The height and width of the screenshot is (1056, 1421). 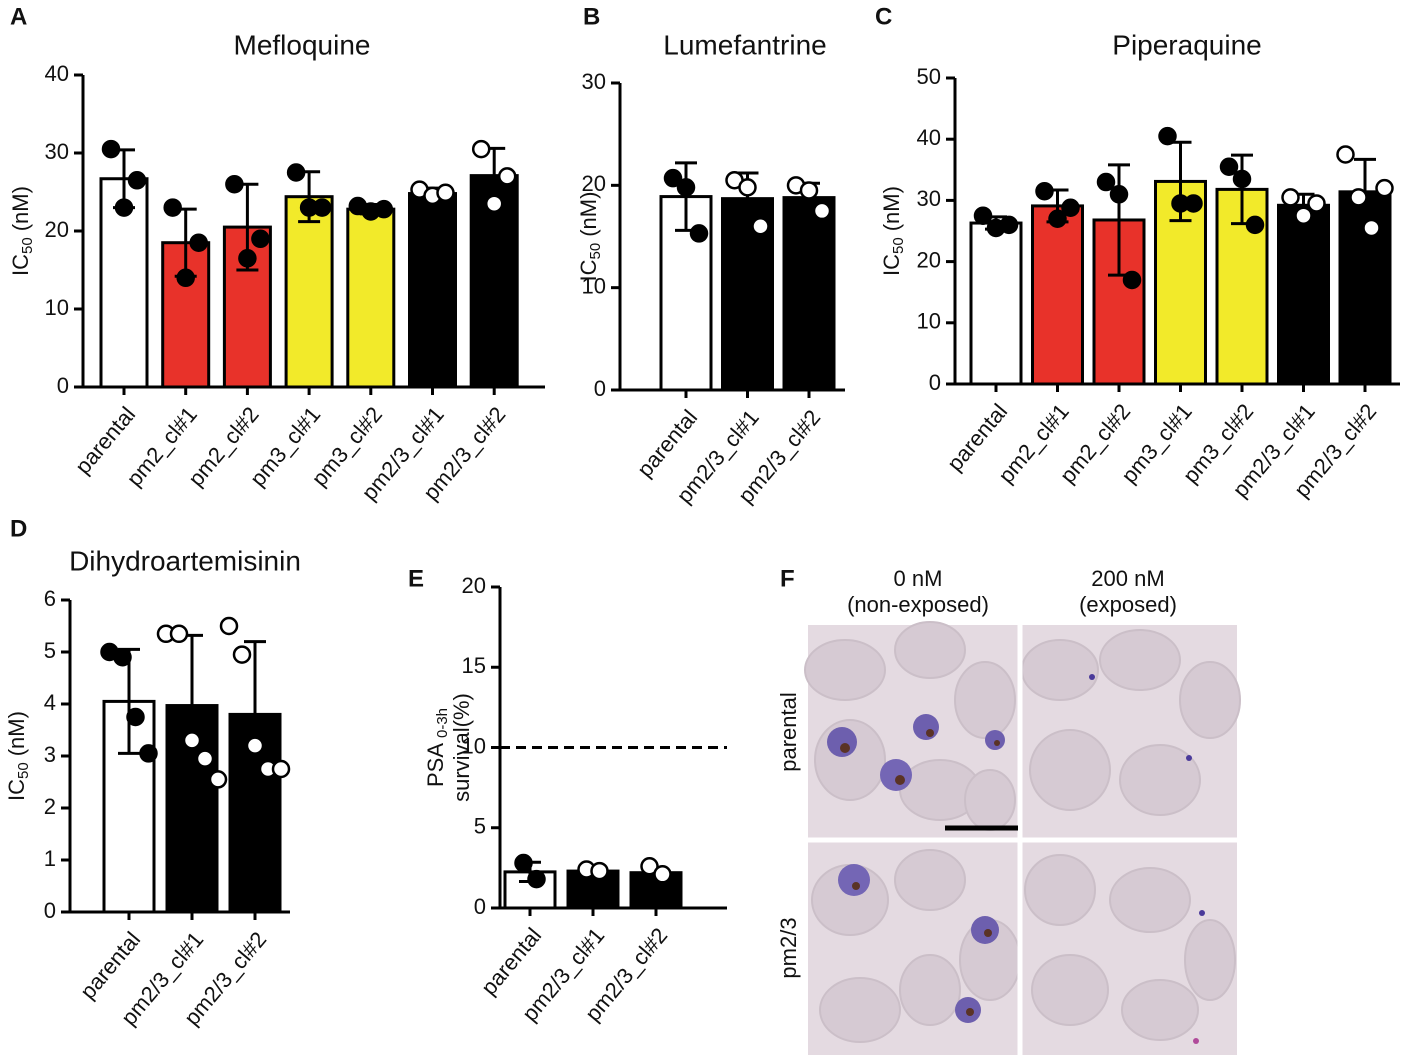 I want to click on y-axis-label-sub: 0-3h, so click(x=442, y=723).